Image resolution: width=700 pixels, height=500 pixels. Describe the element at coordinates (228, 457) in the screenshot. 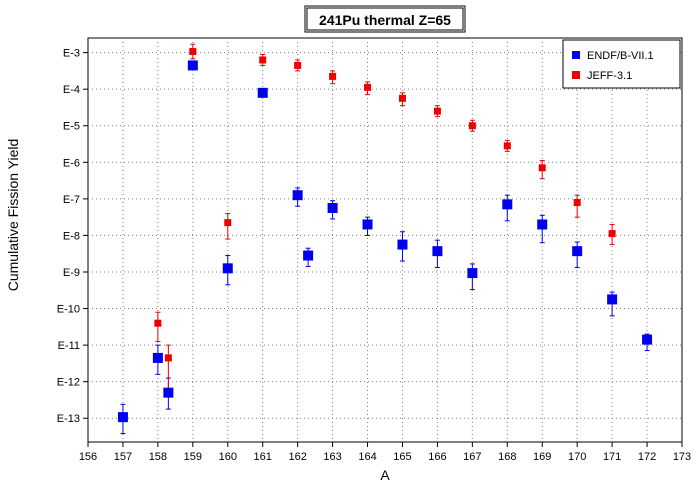

I see `x-tick-label: 160` at that location.